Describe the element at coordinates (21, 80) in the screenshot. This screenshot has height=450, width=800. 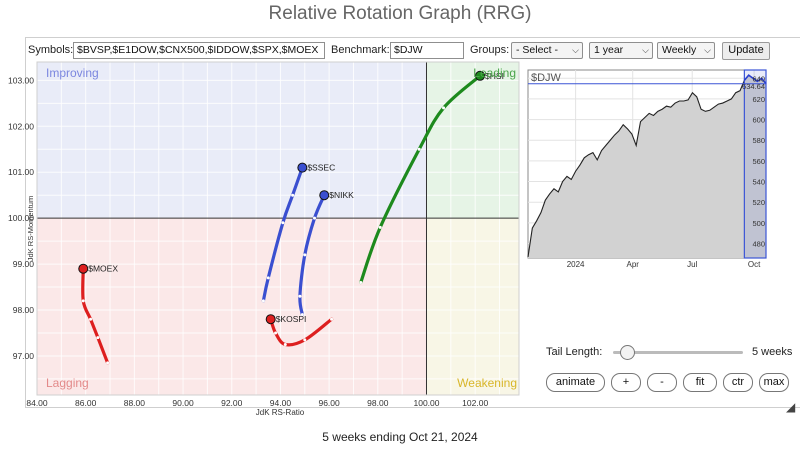
I see `y-tick-label: 103.00` at that location.